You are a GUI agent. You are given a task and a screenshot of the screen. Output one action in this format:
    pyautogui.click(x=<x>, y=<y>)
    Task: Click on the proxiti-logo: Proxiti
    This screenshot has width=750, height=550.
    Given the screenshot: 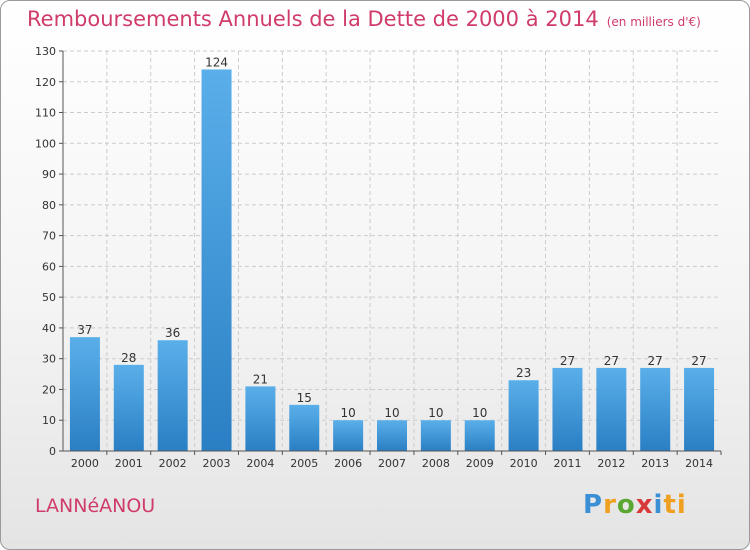 What is the action you would take?
    pyautogui.click(x=635, y=505)
    